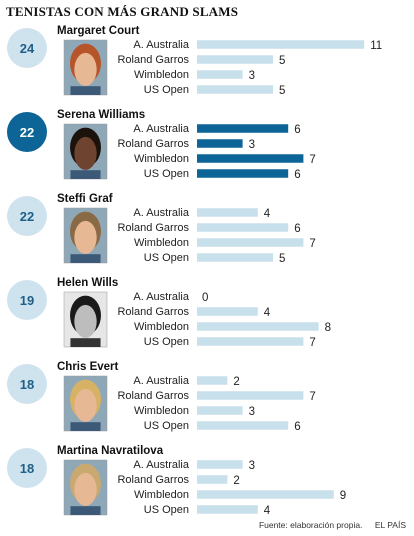 This screenshot has width=414, height=536. I want to click on player-5-value-label: 2, so click(236, 481).